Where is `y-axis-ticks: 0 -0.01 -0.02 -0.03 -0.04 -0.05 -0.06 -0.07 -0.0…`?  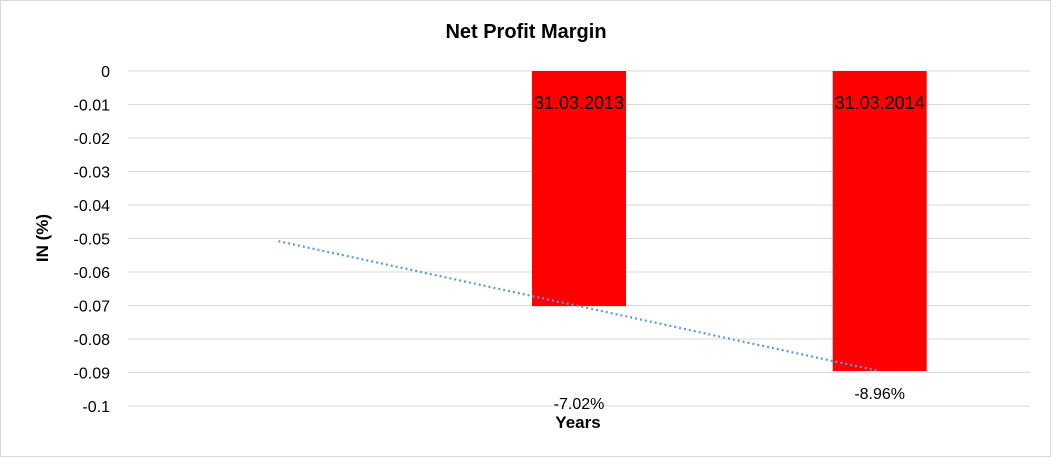
y-axis-ticks: 0 -0.01 -0.02 -0.03 -0.04 -0.05 -0.06 -0.07 -0.0… is located at coordinates (92, 240).